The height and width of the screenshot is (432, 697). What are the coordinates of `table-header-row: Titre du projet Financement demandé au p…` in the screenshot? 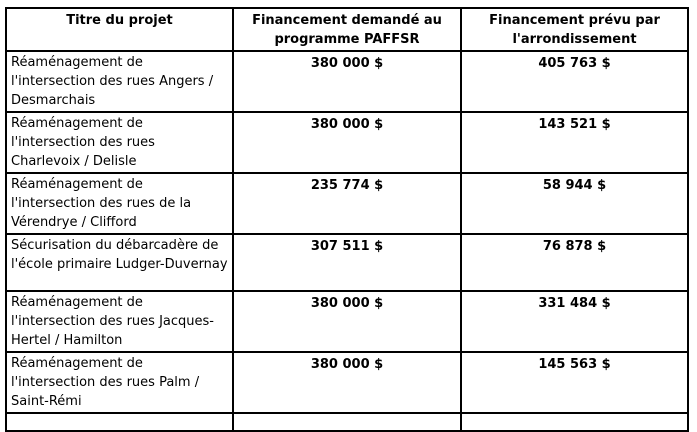 It's located at (347, 29).